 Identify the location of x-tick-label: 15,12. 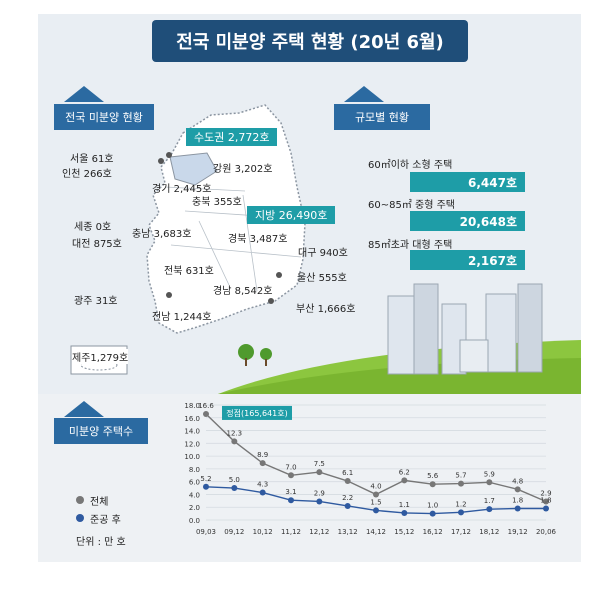
(404, 532).